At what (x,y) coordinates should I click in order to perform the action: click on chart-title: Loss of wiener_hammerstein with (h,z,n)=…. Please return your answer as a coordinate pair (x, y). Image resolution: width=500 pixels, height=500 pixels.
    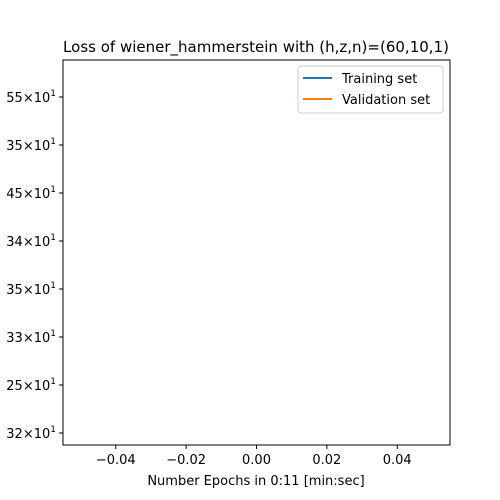
    Looking at the image, I should click on (256, 47).